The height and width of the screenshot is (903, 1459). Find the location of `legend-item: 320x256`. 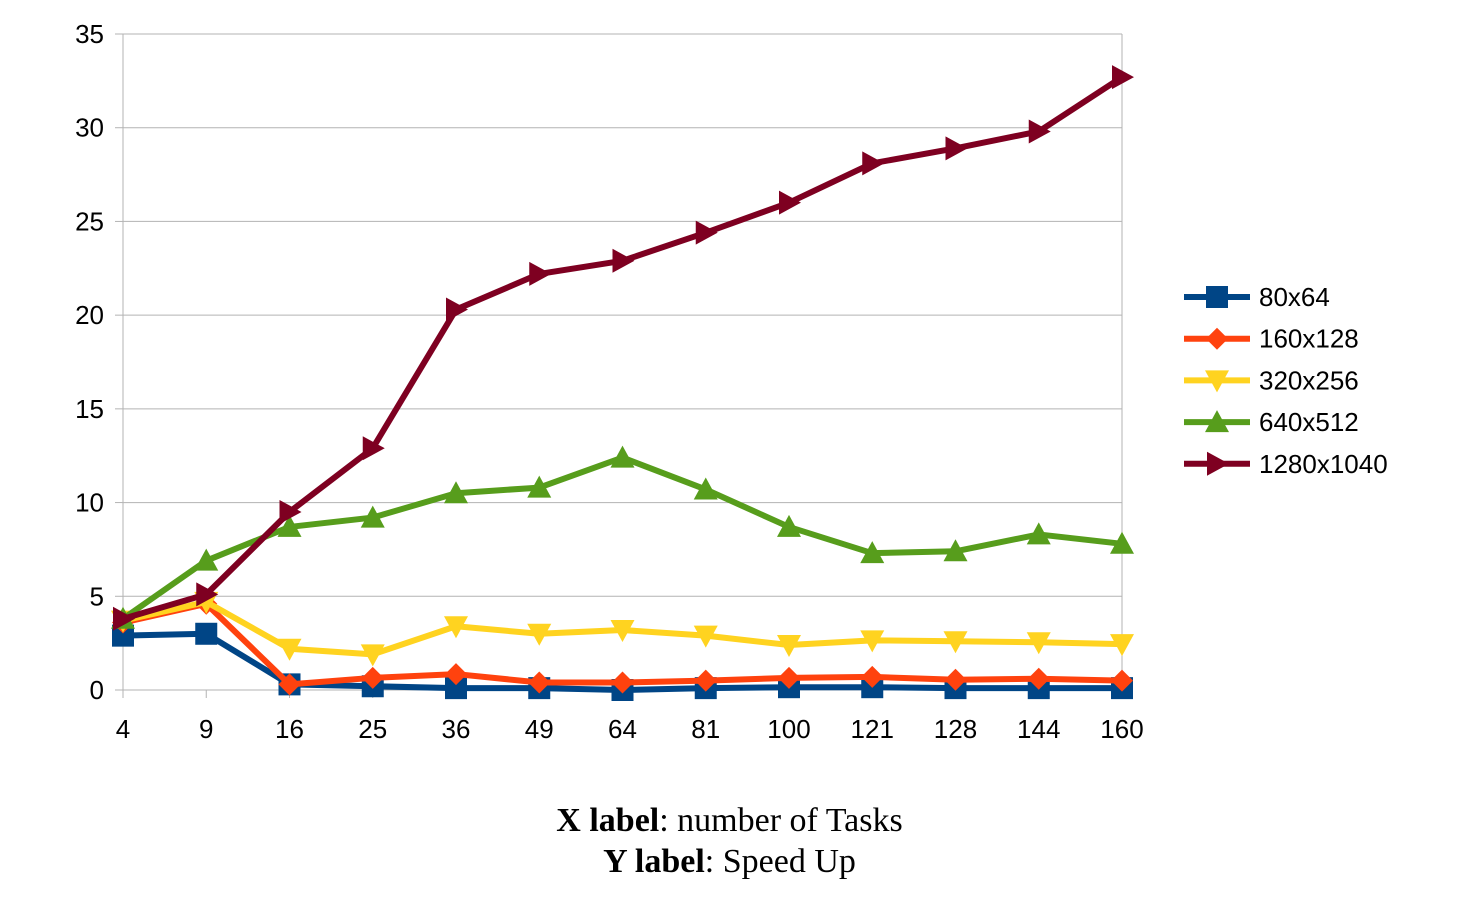

legend-item: 320x256 is located at coordinates (1271, 380).